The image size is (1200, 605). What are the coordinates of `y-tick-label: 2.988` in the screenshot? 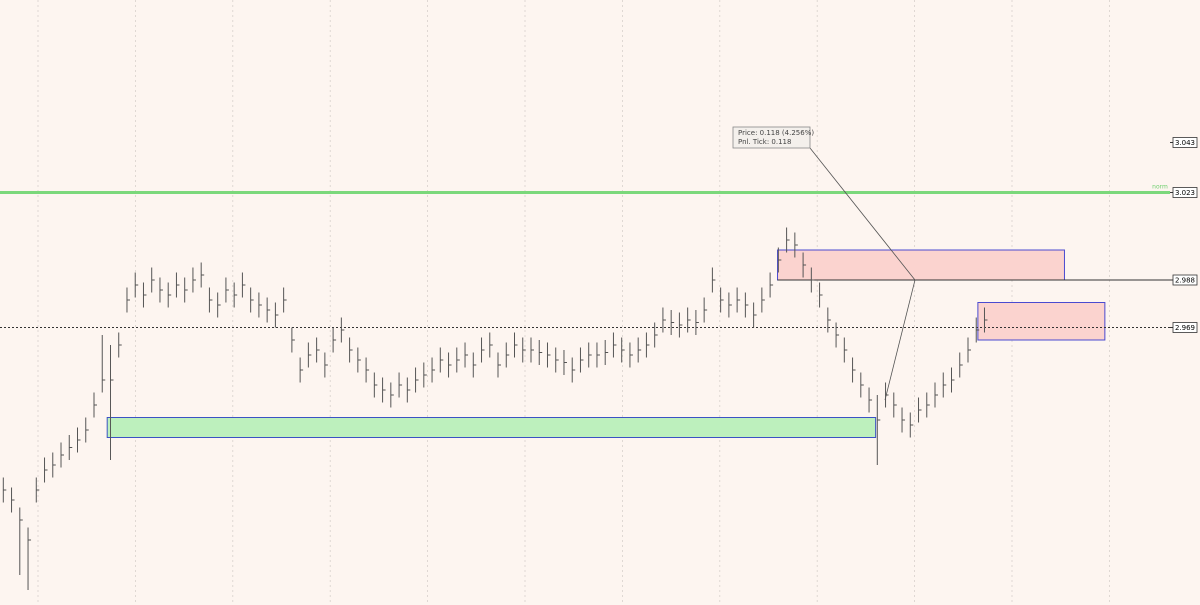 It's located at (1185, 281).